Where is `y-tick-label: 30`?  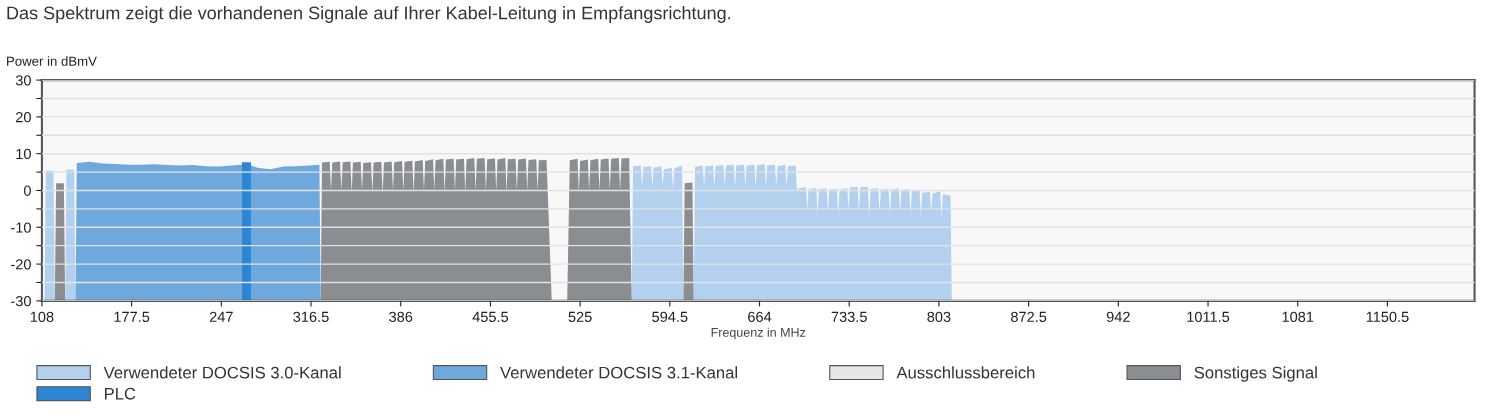
y-tick-label: 30 is located at coordinates (23, 80).